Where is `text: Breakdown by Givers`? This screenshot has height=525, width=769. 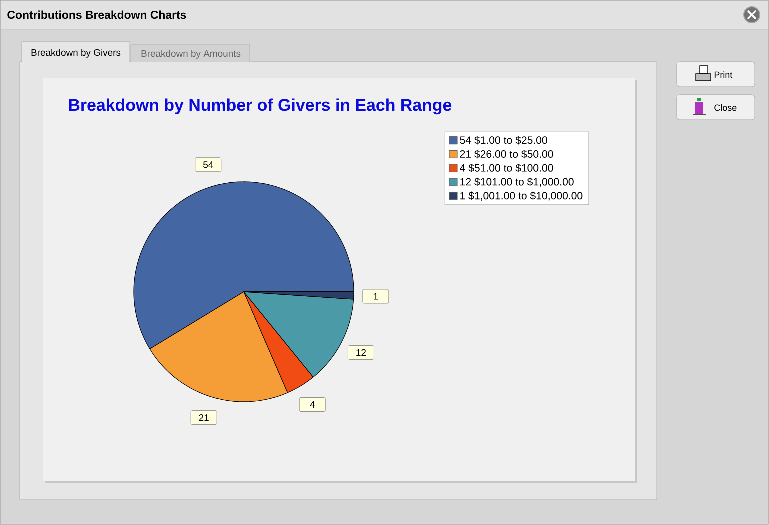 text: Breakdown by Givers is located at coordinates (76, 53).